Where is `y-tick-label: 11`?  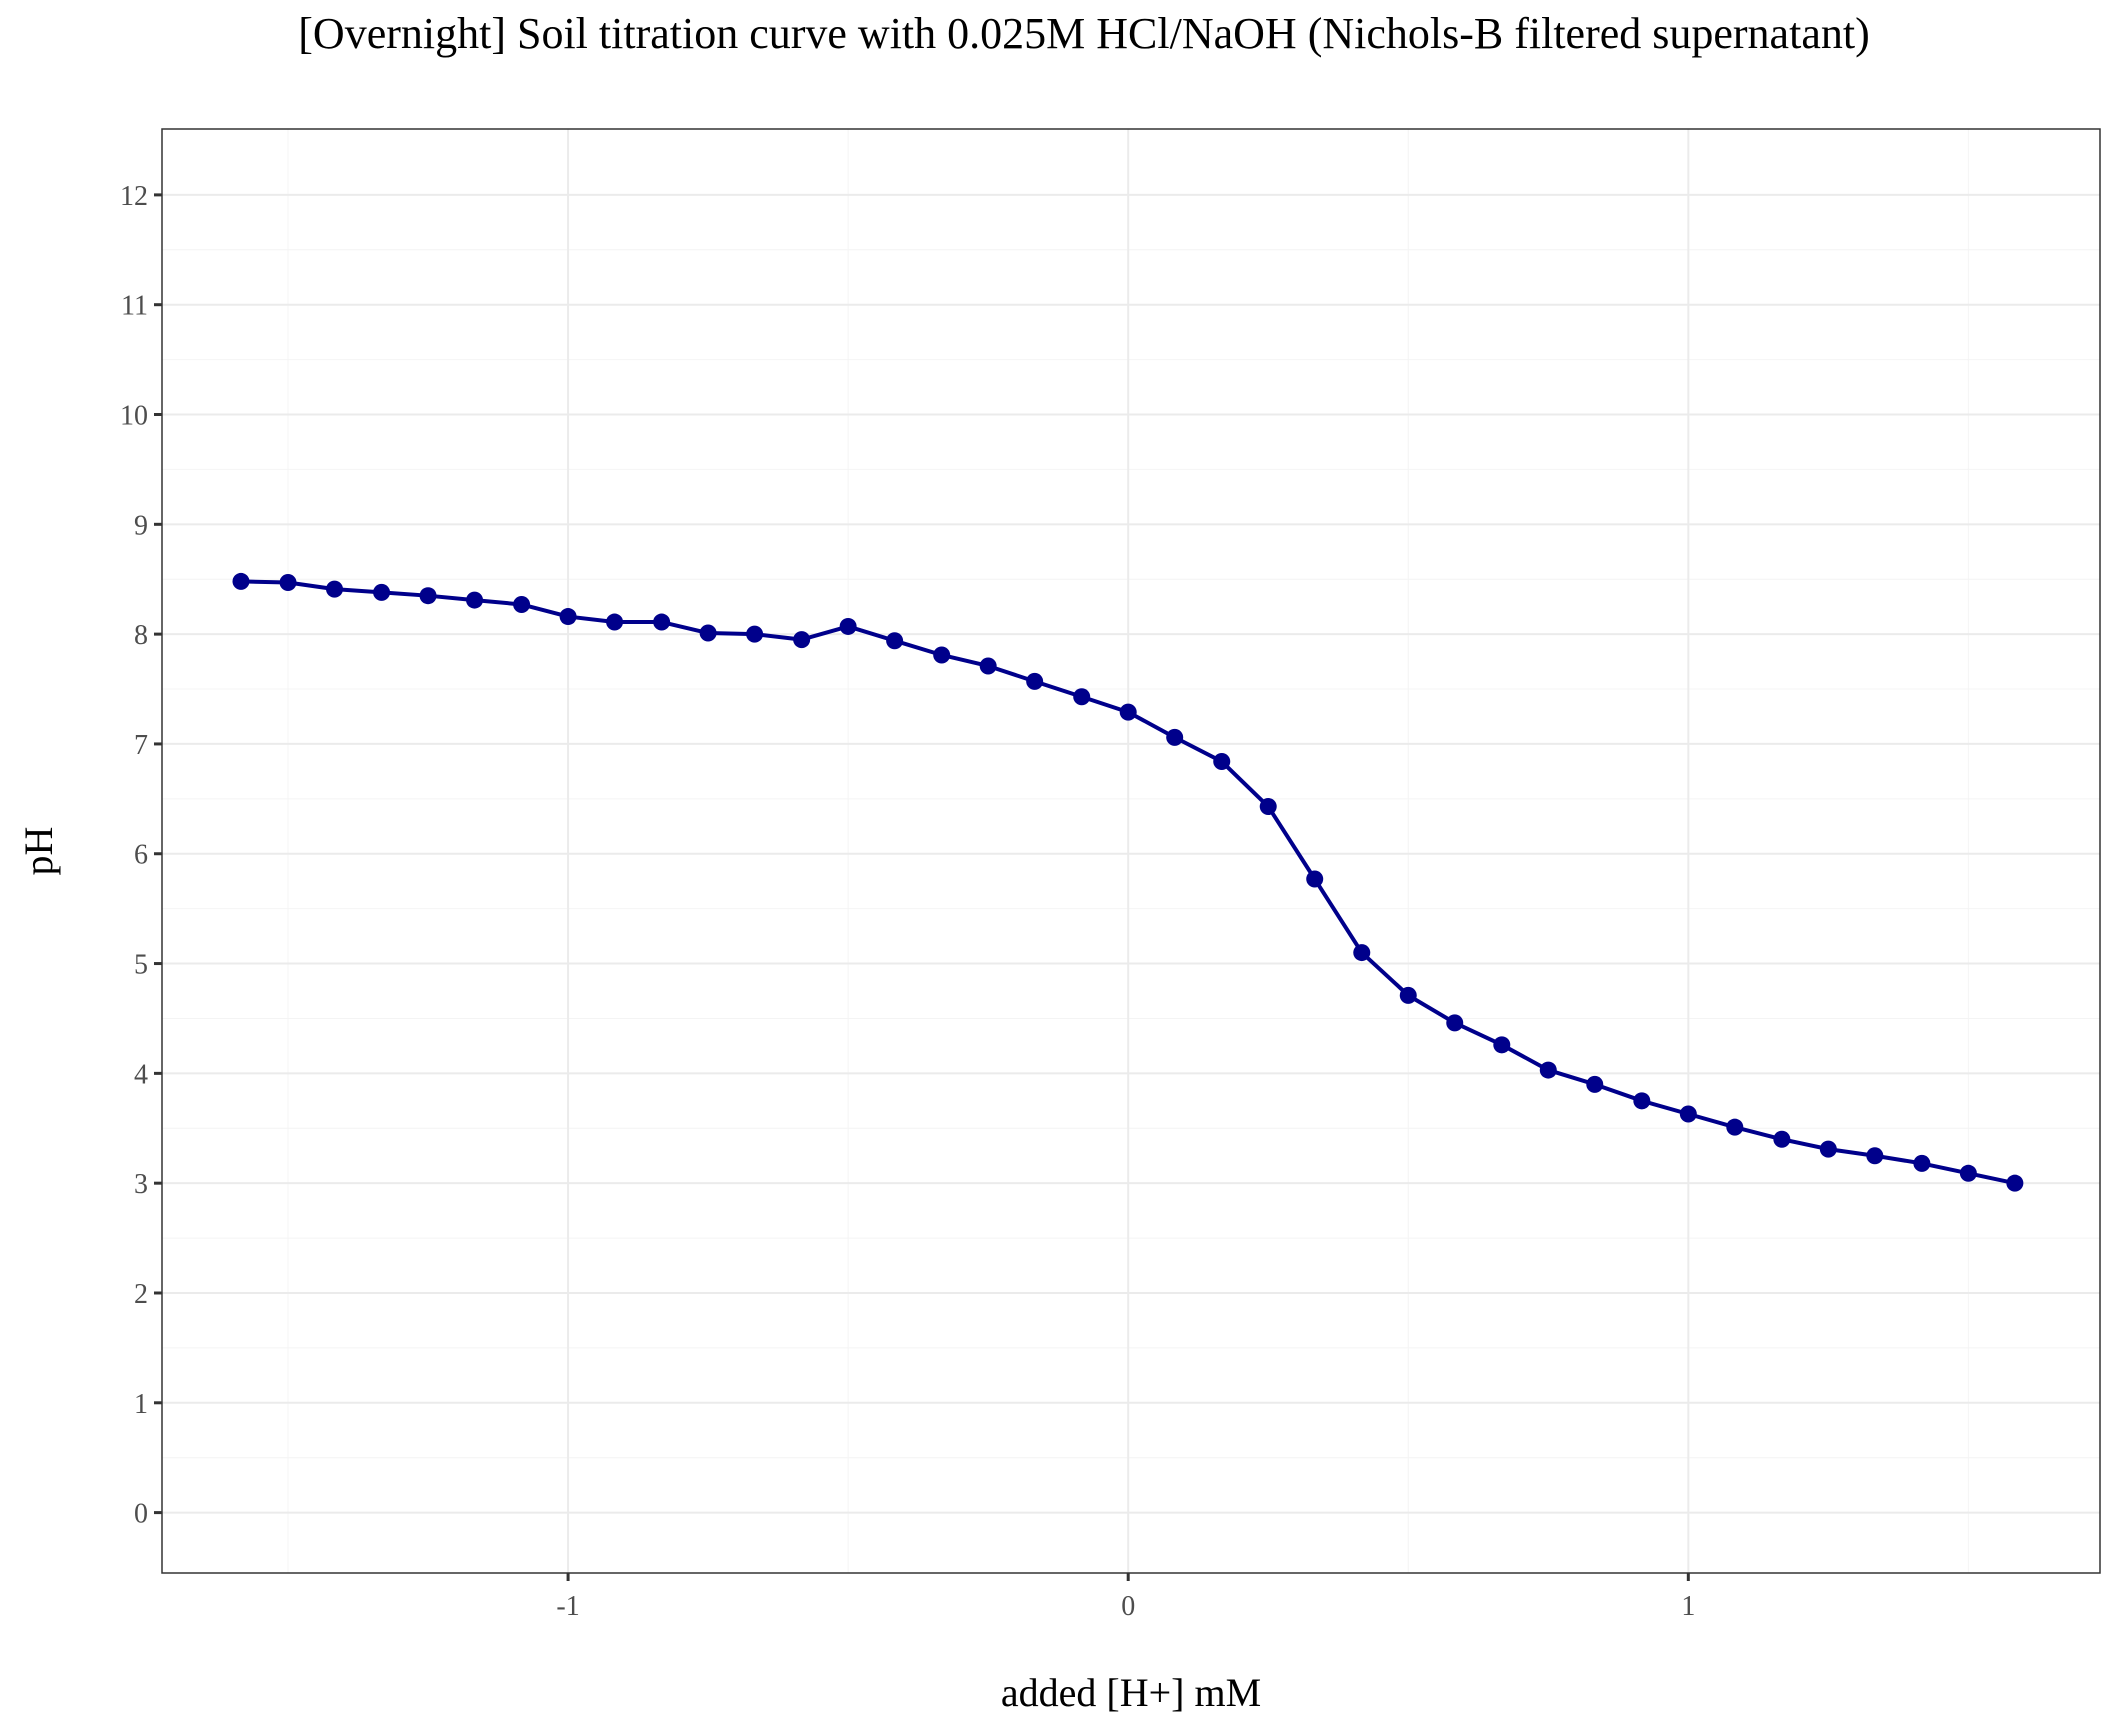
y-tick-label: 11 is located at coordinates (134, 306).